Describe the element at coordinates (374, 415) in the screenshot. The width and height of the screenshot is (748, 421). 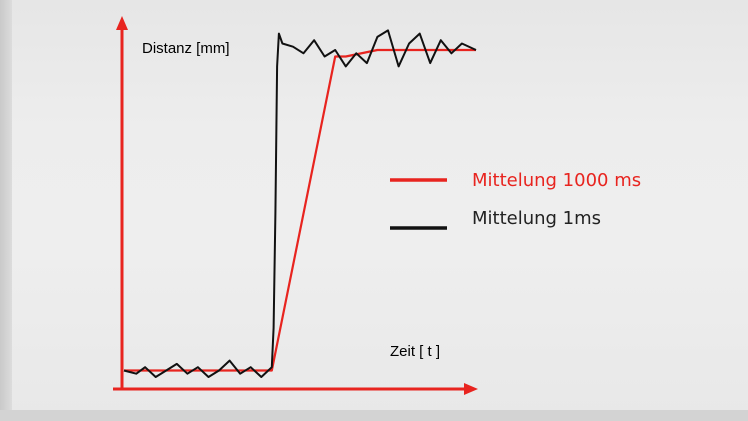
I see `window-frame-bottom` at that location.